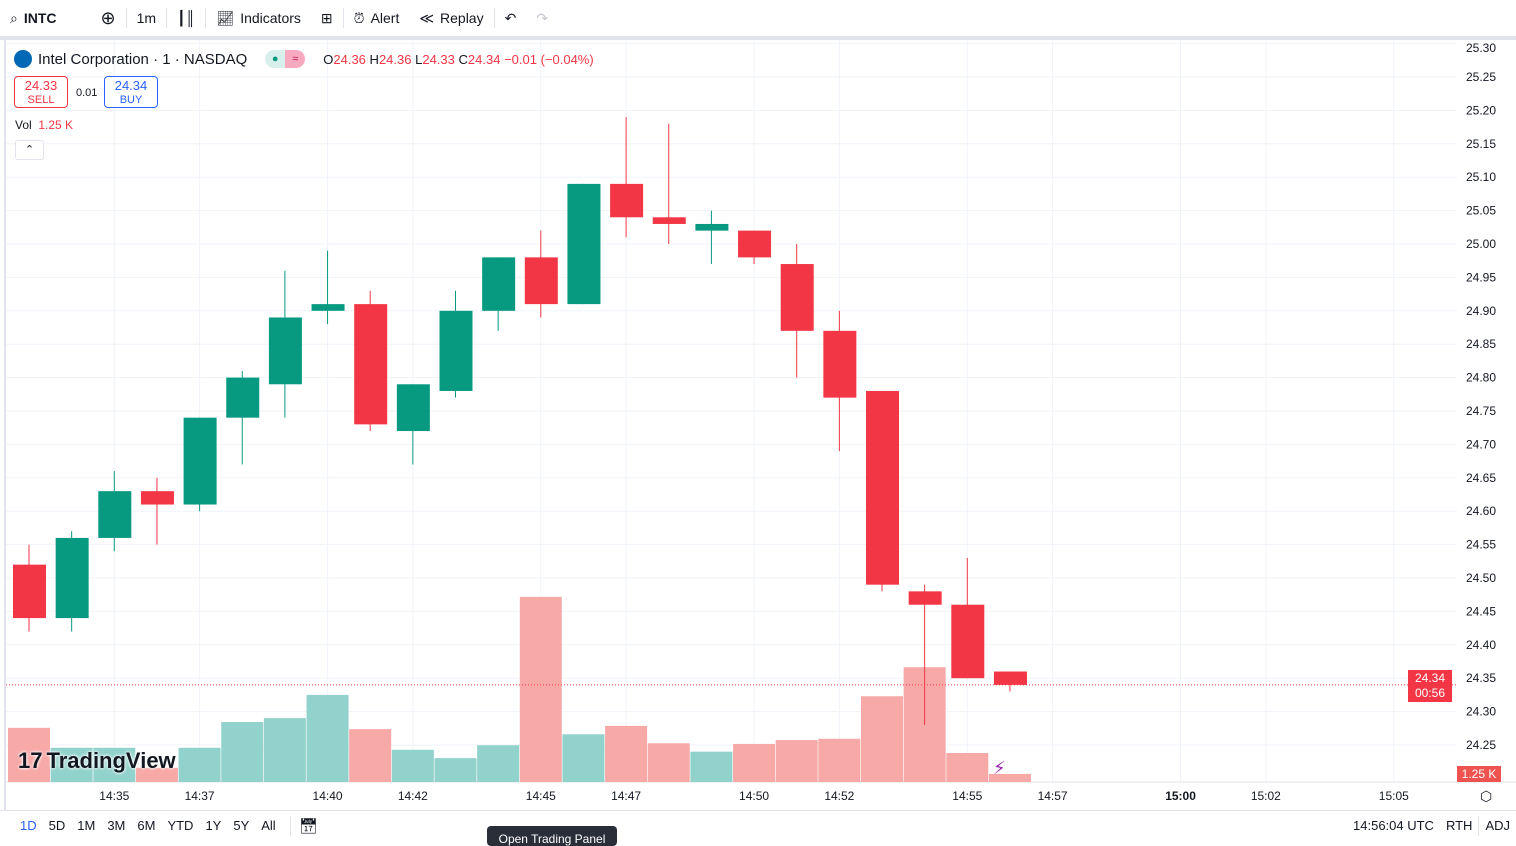 The height and width of the screenshot is (846, 1516). I want to click on price-tick-label: 24.95, so click(1481, 277).